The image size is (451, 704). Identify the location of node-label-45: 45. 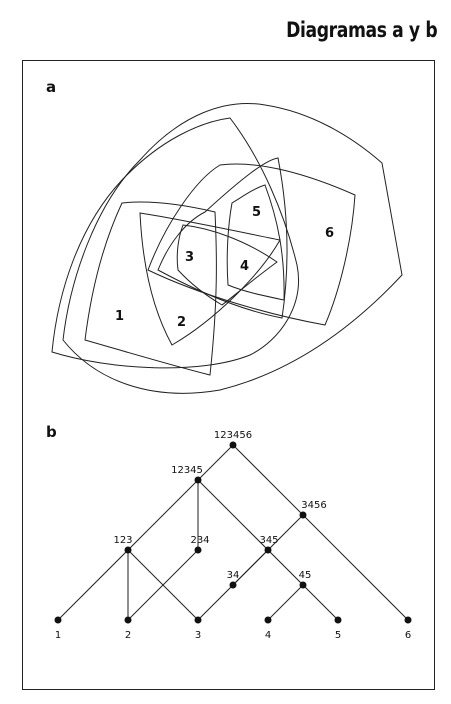
(305, 575).